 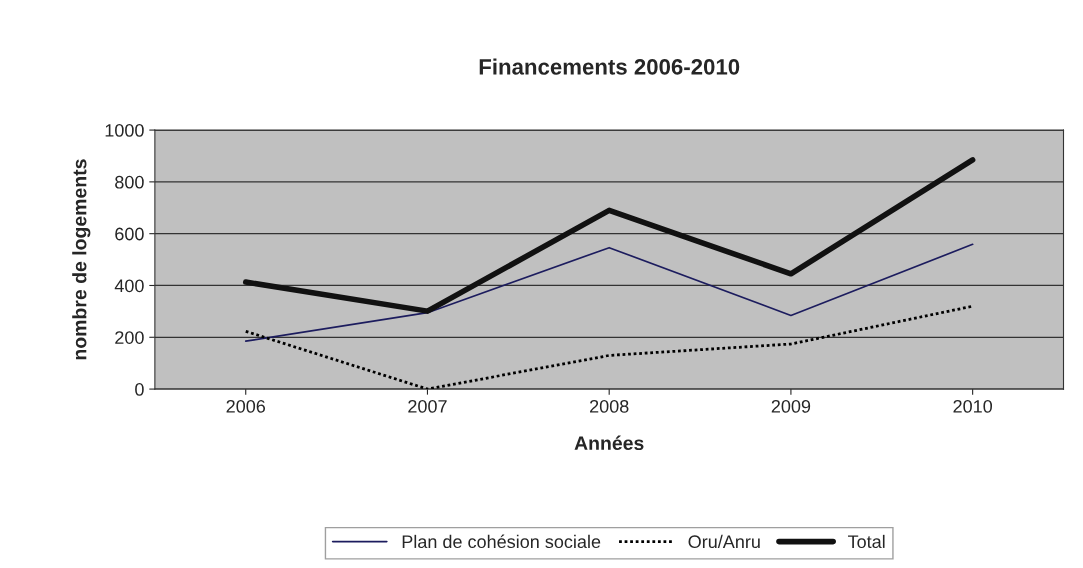 What do you see at coordinates (124, 130) in the screenshot?
I see `y-tick-label: 1000` at bounding box center [124, 130].